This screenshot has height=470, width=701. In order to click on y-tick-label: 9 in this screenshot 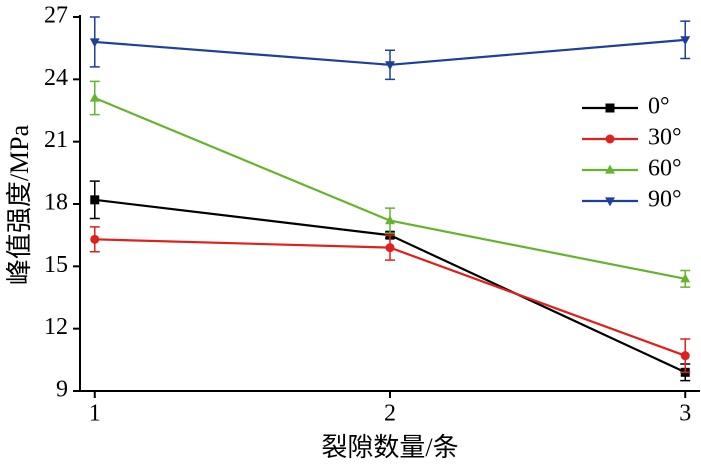, I will do `click(62, 390)`.